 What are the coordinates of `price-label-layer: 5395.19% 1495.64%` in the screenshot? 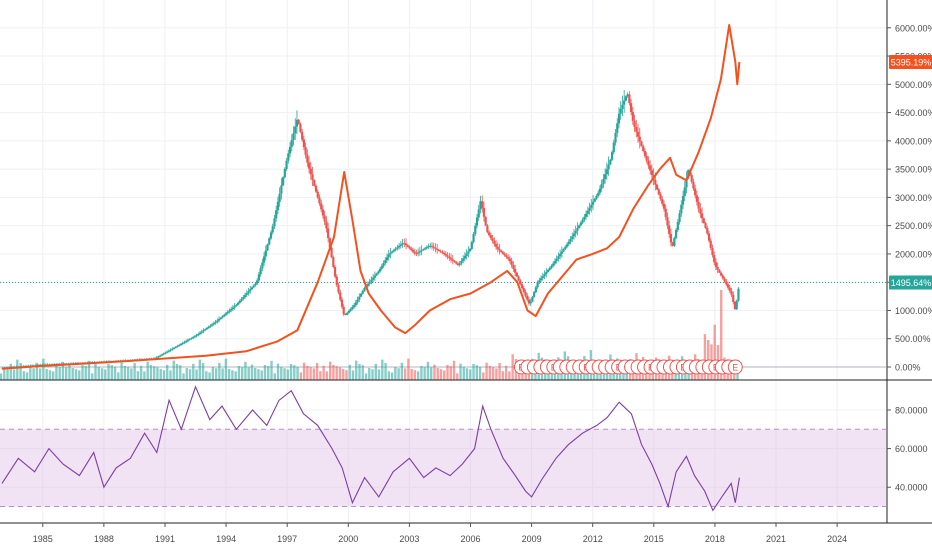 It's located at (910, 172).